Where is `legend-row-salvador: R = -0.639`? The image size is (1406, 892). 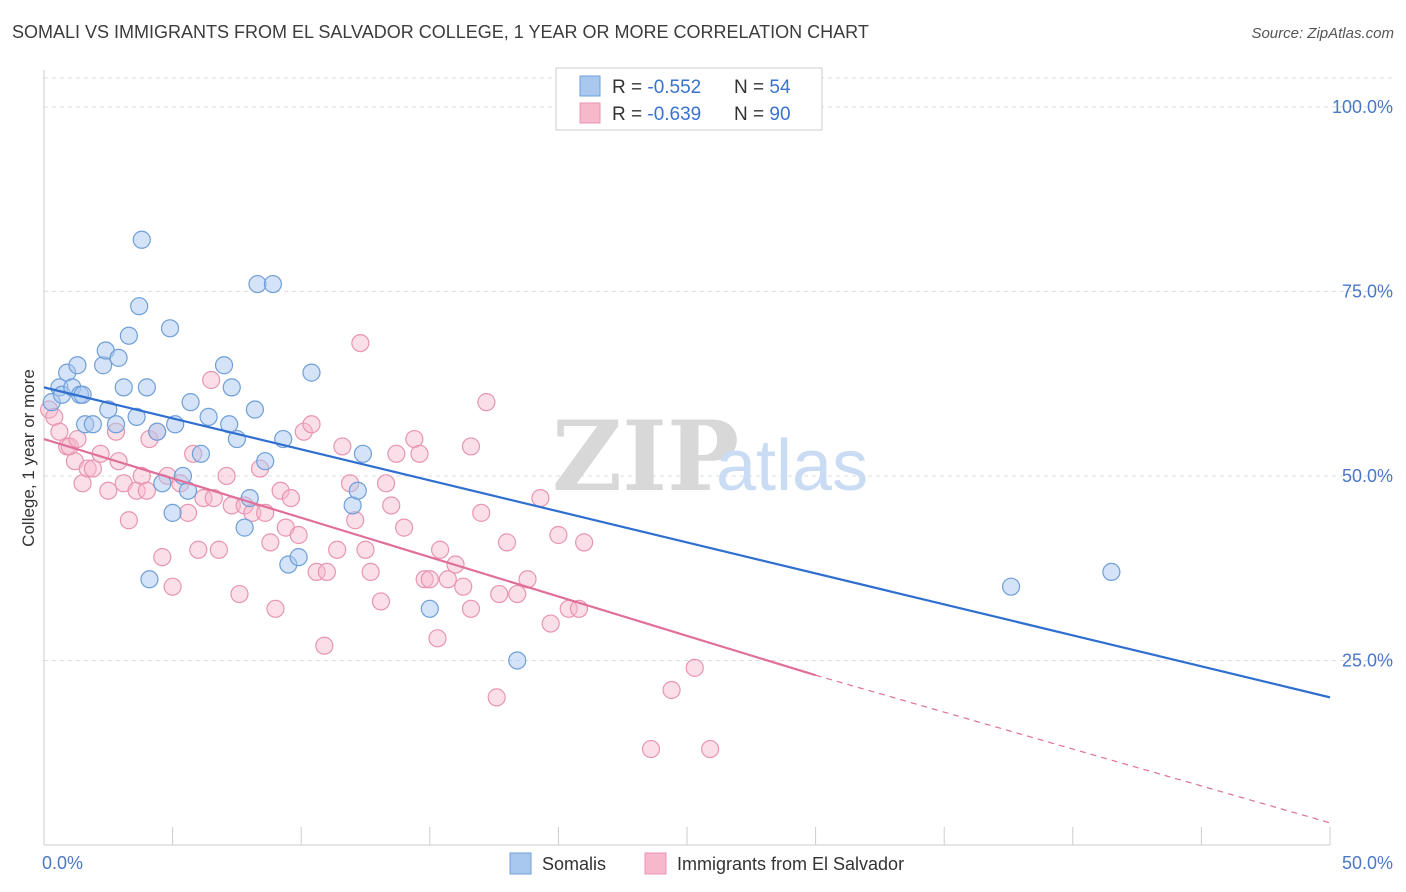
legend-row-salvador: R = -0.639 is located at coordinates (656, 114).